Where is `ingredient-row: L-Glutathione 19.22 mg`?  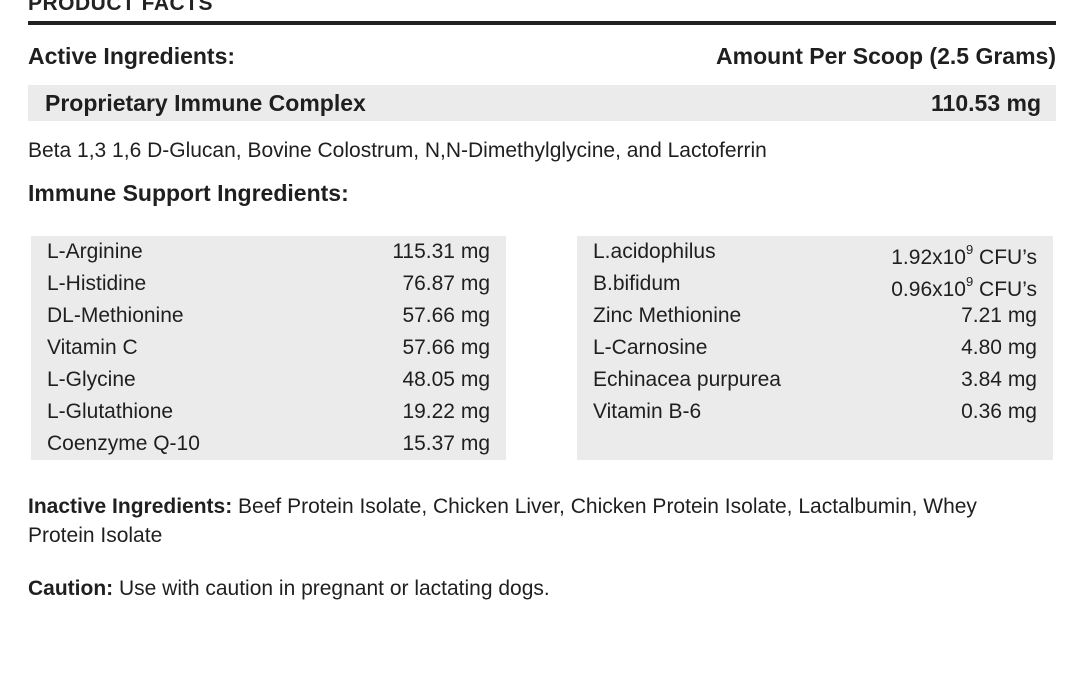
ingredient-row: L-Glutathione 19.22 mg is located at coordinates (268, 412).